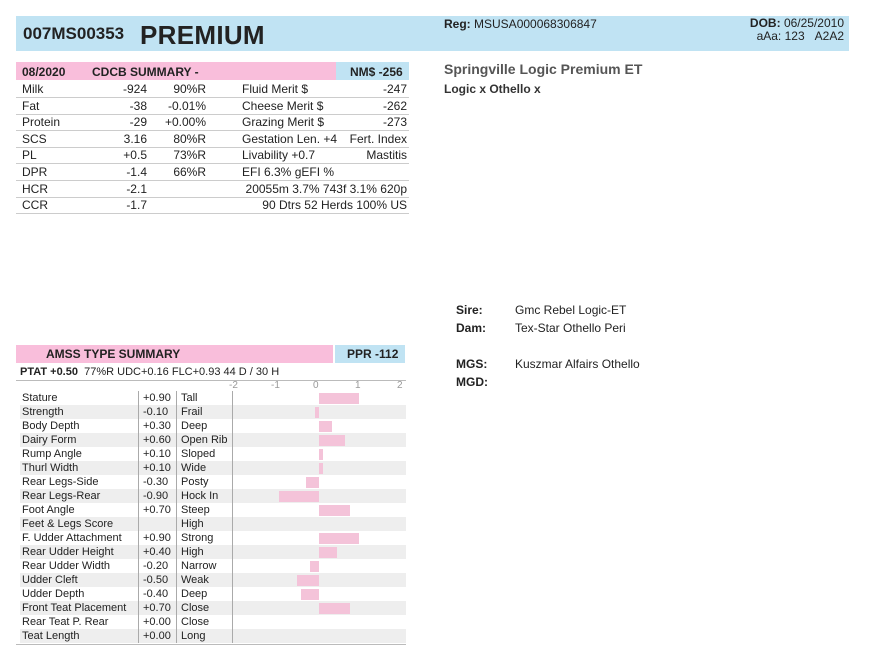 The height and width of the screenshot is (662, 876). Describe the element at coordinates (400, 385) in the screenshot. I see `axis-tick-label: 2` at that location.